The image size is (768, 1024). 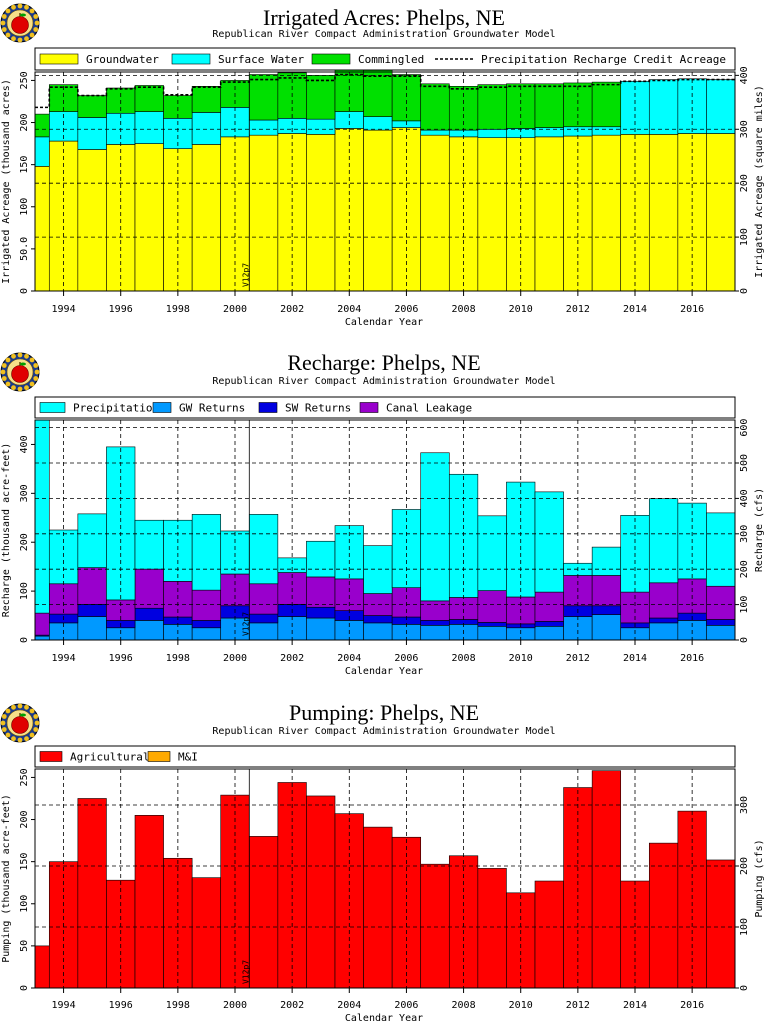 I want to click on bar-sw_returns-2007, so click(x=435, y=623).